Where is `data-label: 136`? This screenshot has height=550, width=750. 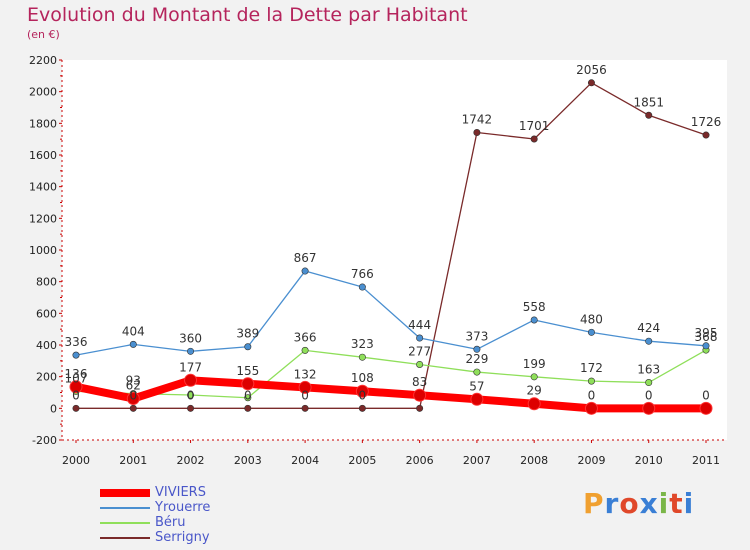
data-label: 136 is located at coordinates (76, 374).